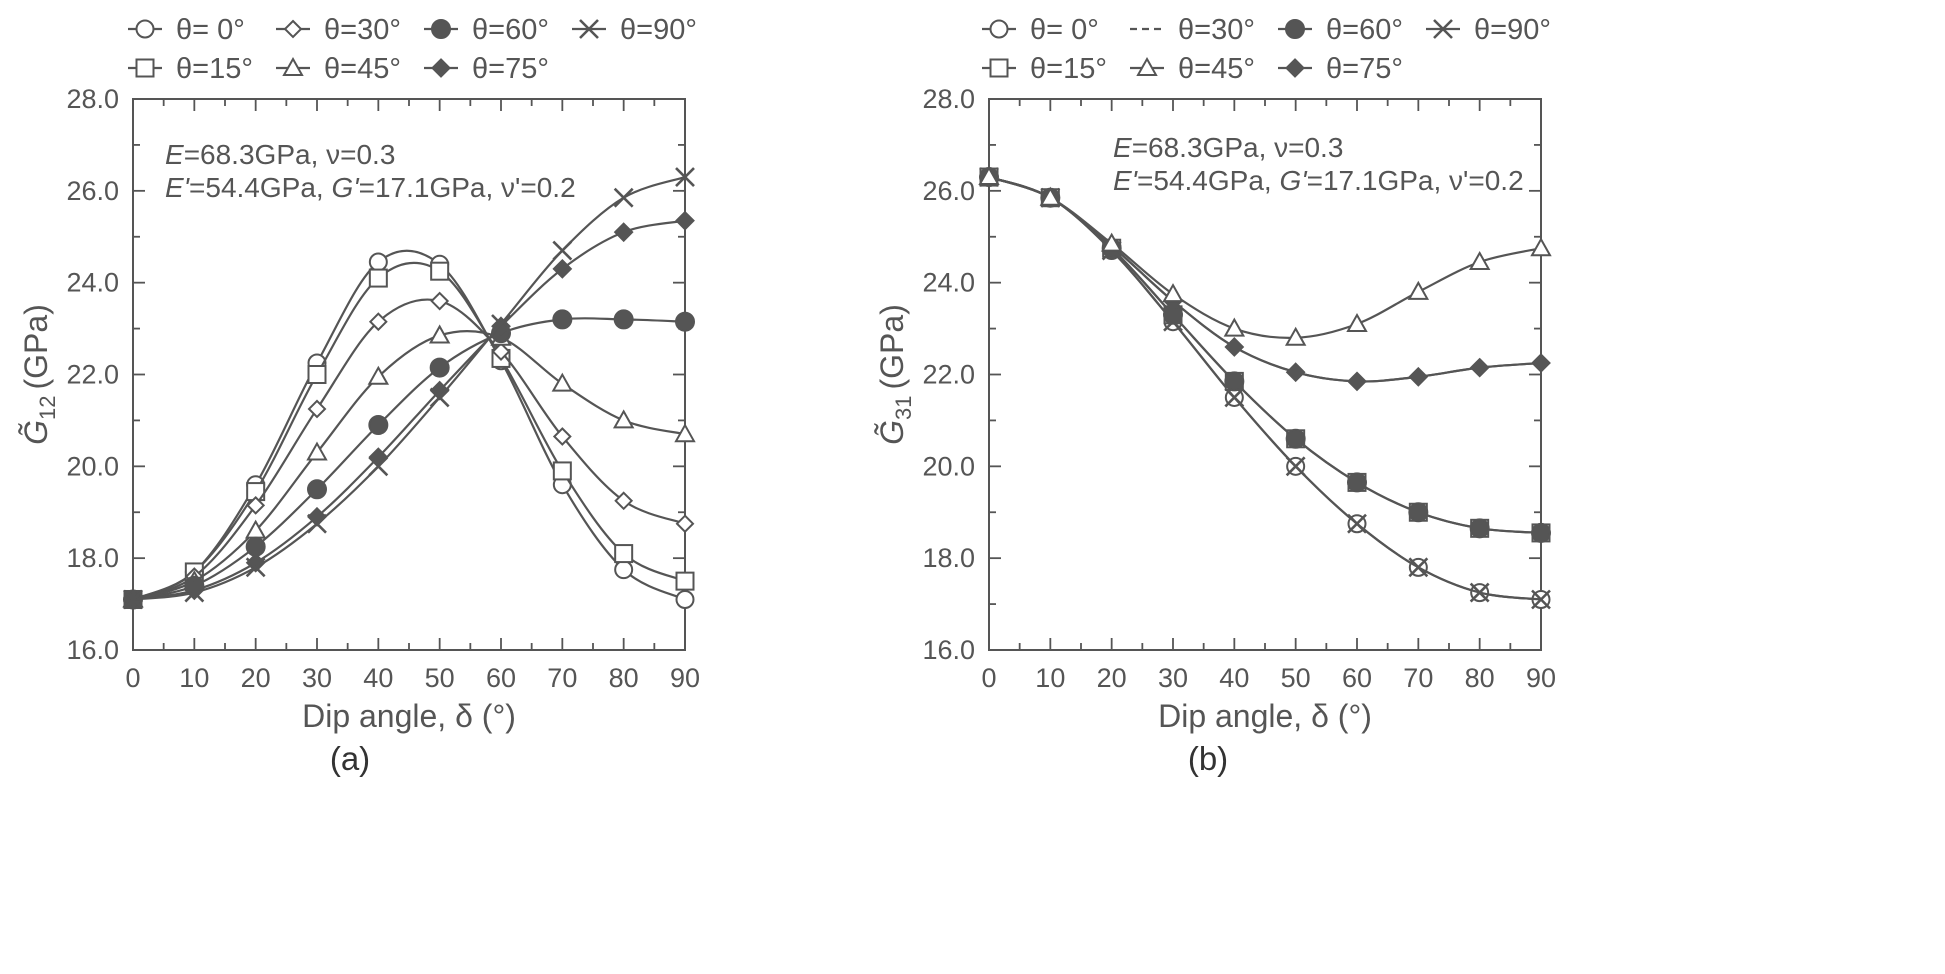 The width and height of the screenshot is (1945, 974). What do you see at coordinates (1238, 147) in the screenshot?
I see `annotation-value: =68.3GPa, ν=0.3` at bounding box center [1238, 147].